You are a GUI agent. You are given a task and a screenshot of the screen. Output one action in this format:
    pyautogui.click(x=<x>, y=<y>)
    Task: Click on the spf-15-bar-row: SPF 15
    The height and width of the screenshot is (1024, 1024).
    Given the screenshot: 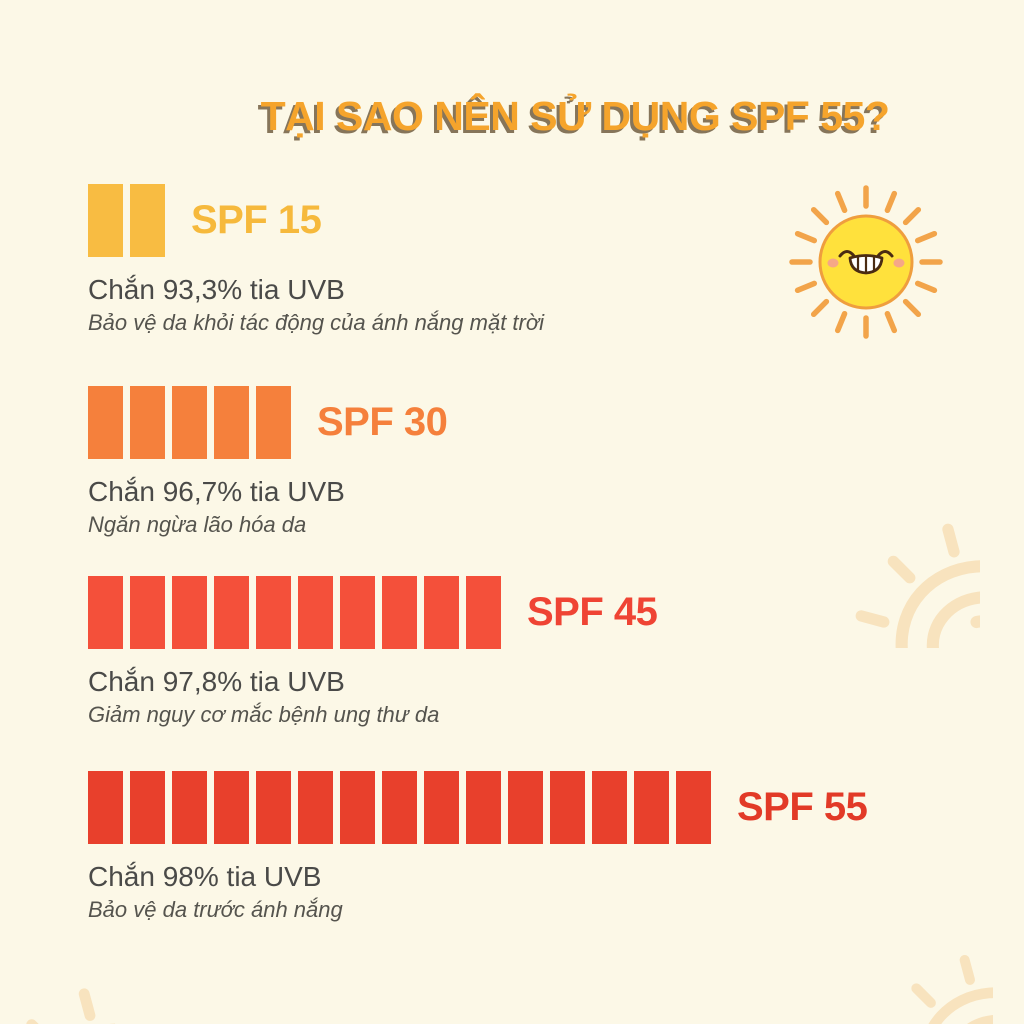 What is the action you would take?
    pyautogui.click(x=316, y=220)
    